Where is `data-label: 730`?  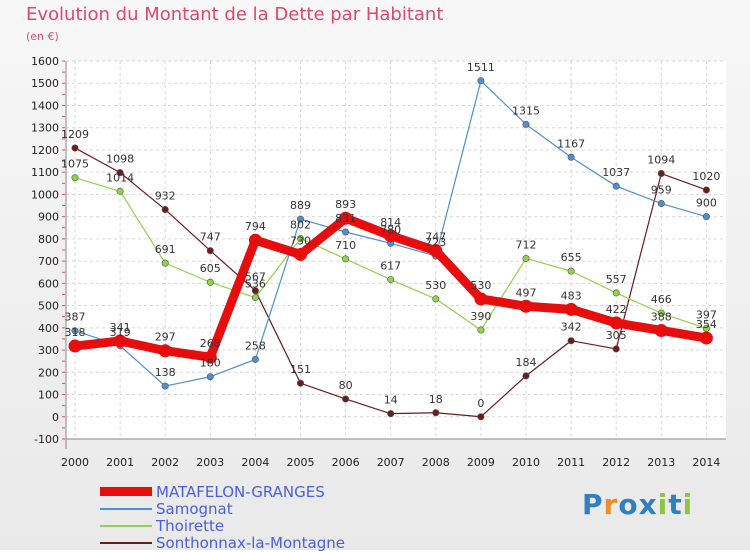 data-label: 730 is located at coordinates (300, 240).